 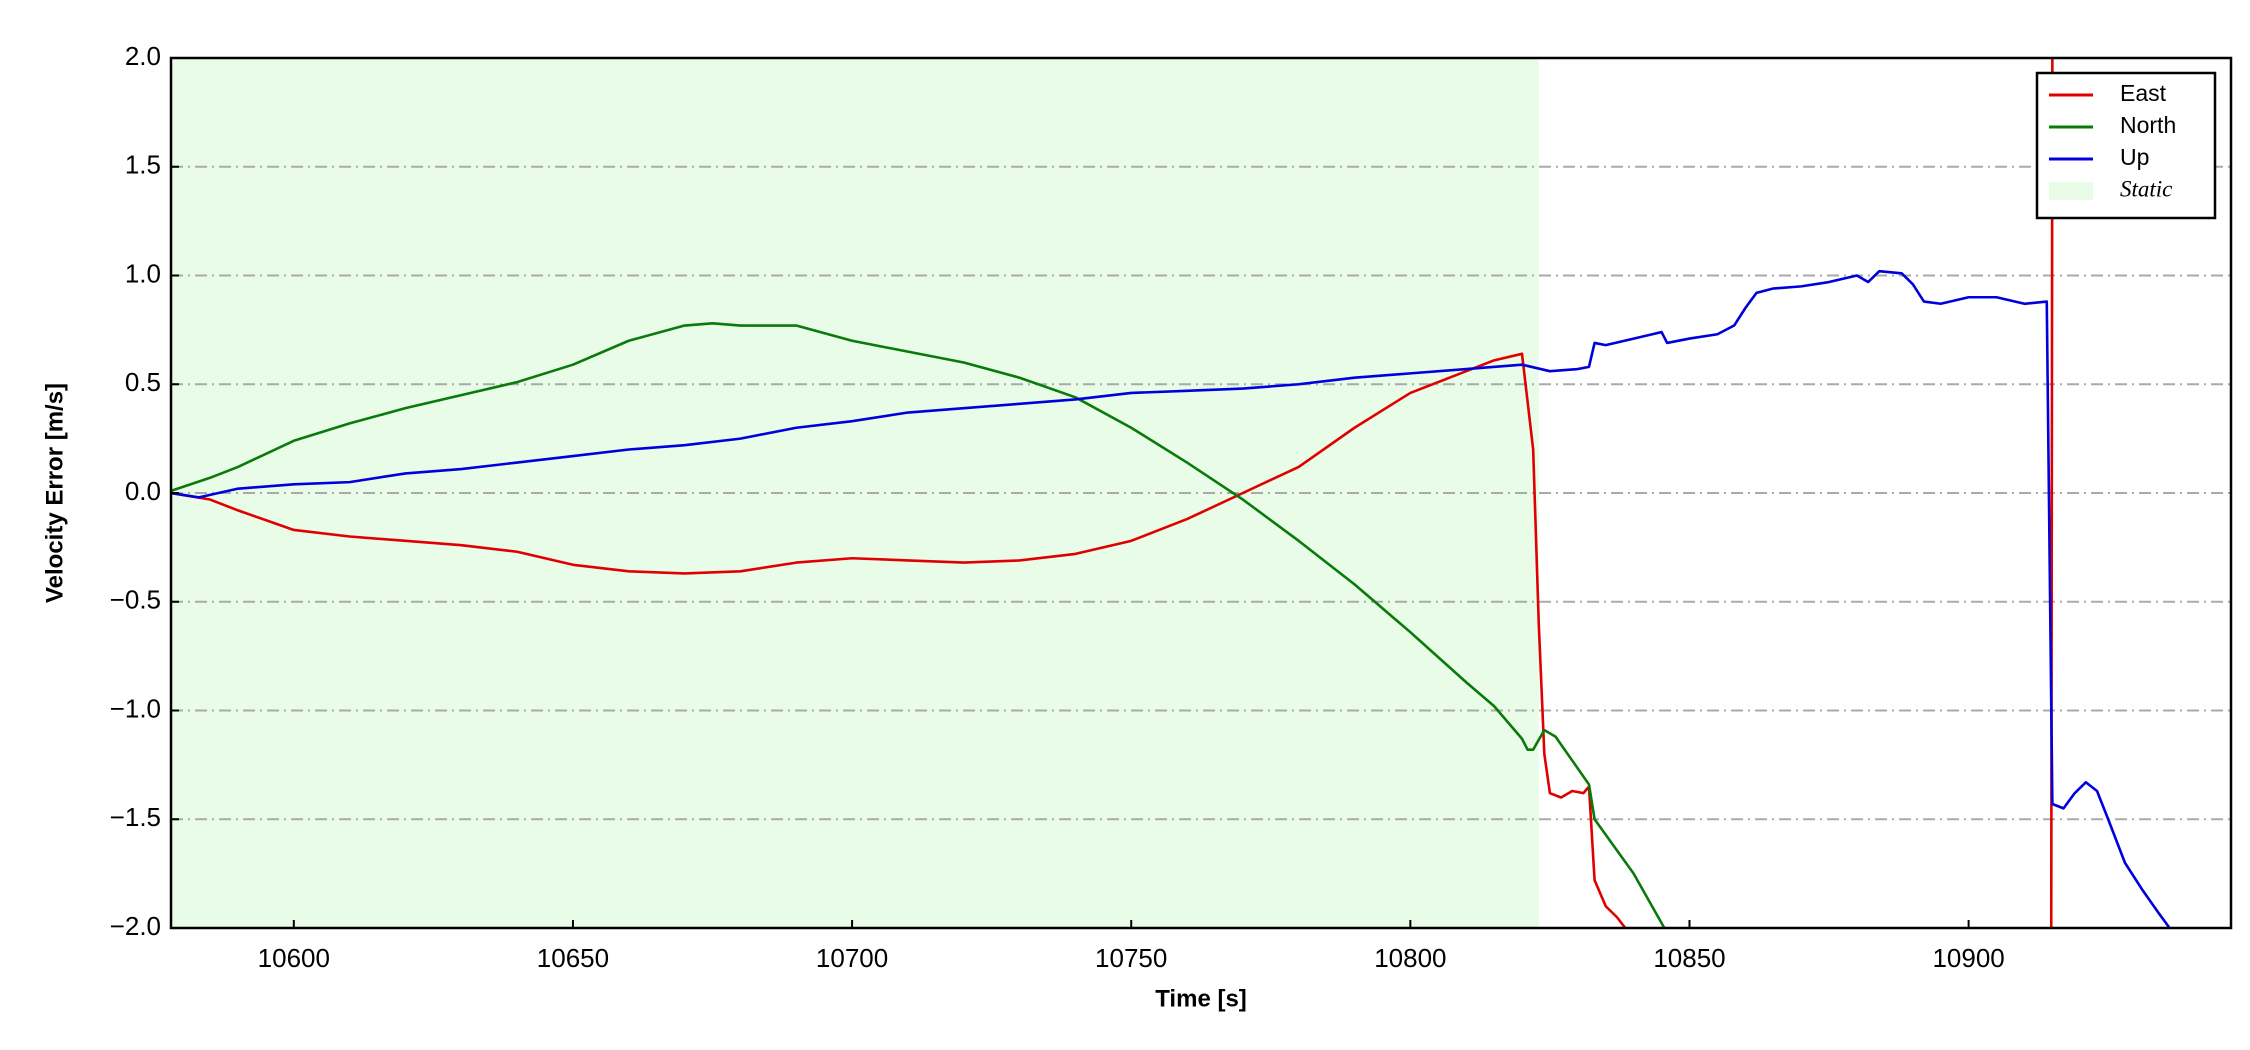 I want to click on x-tick-label: 10650, so click(x=573, y=958).